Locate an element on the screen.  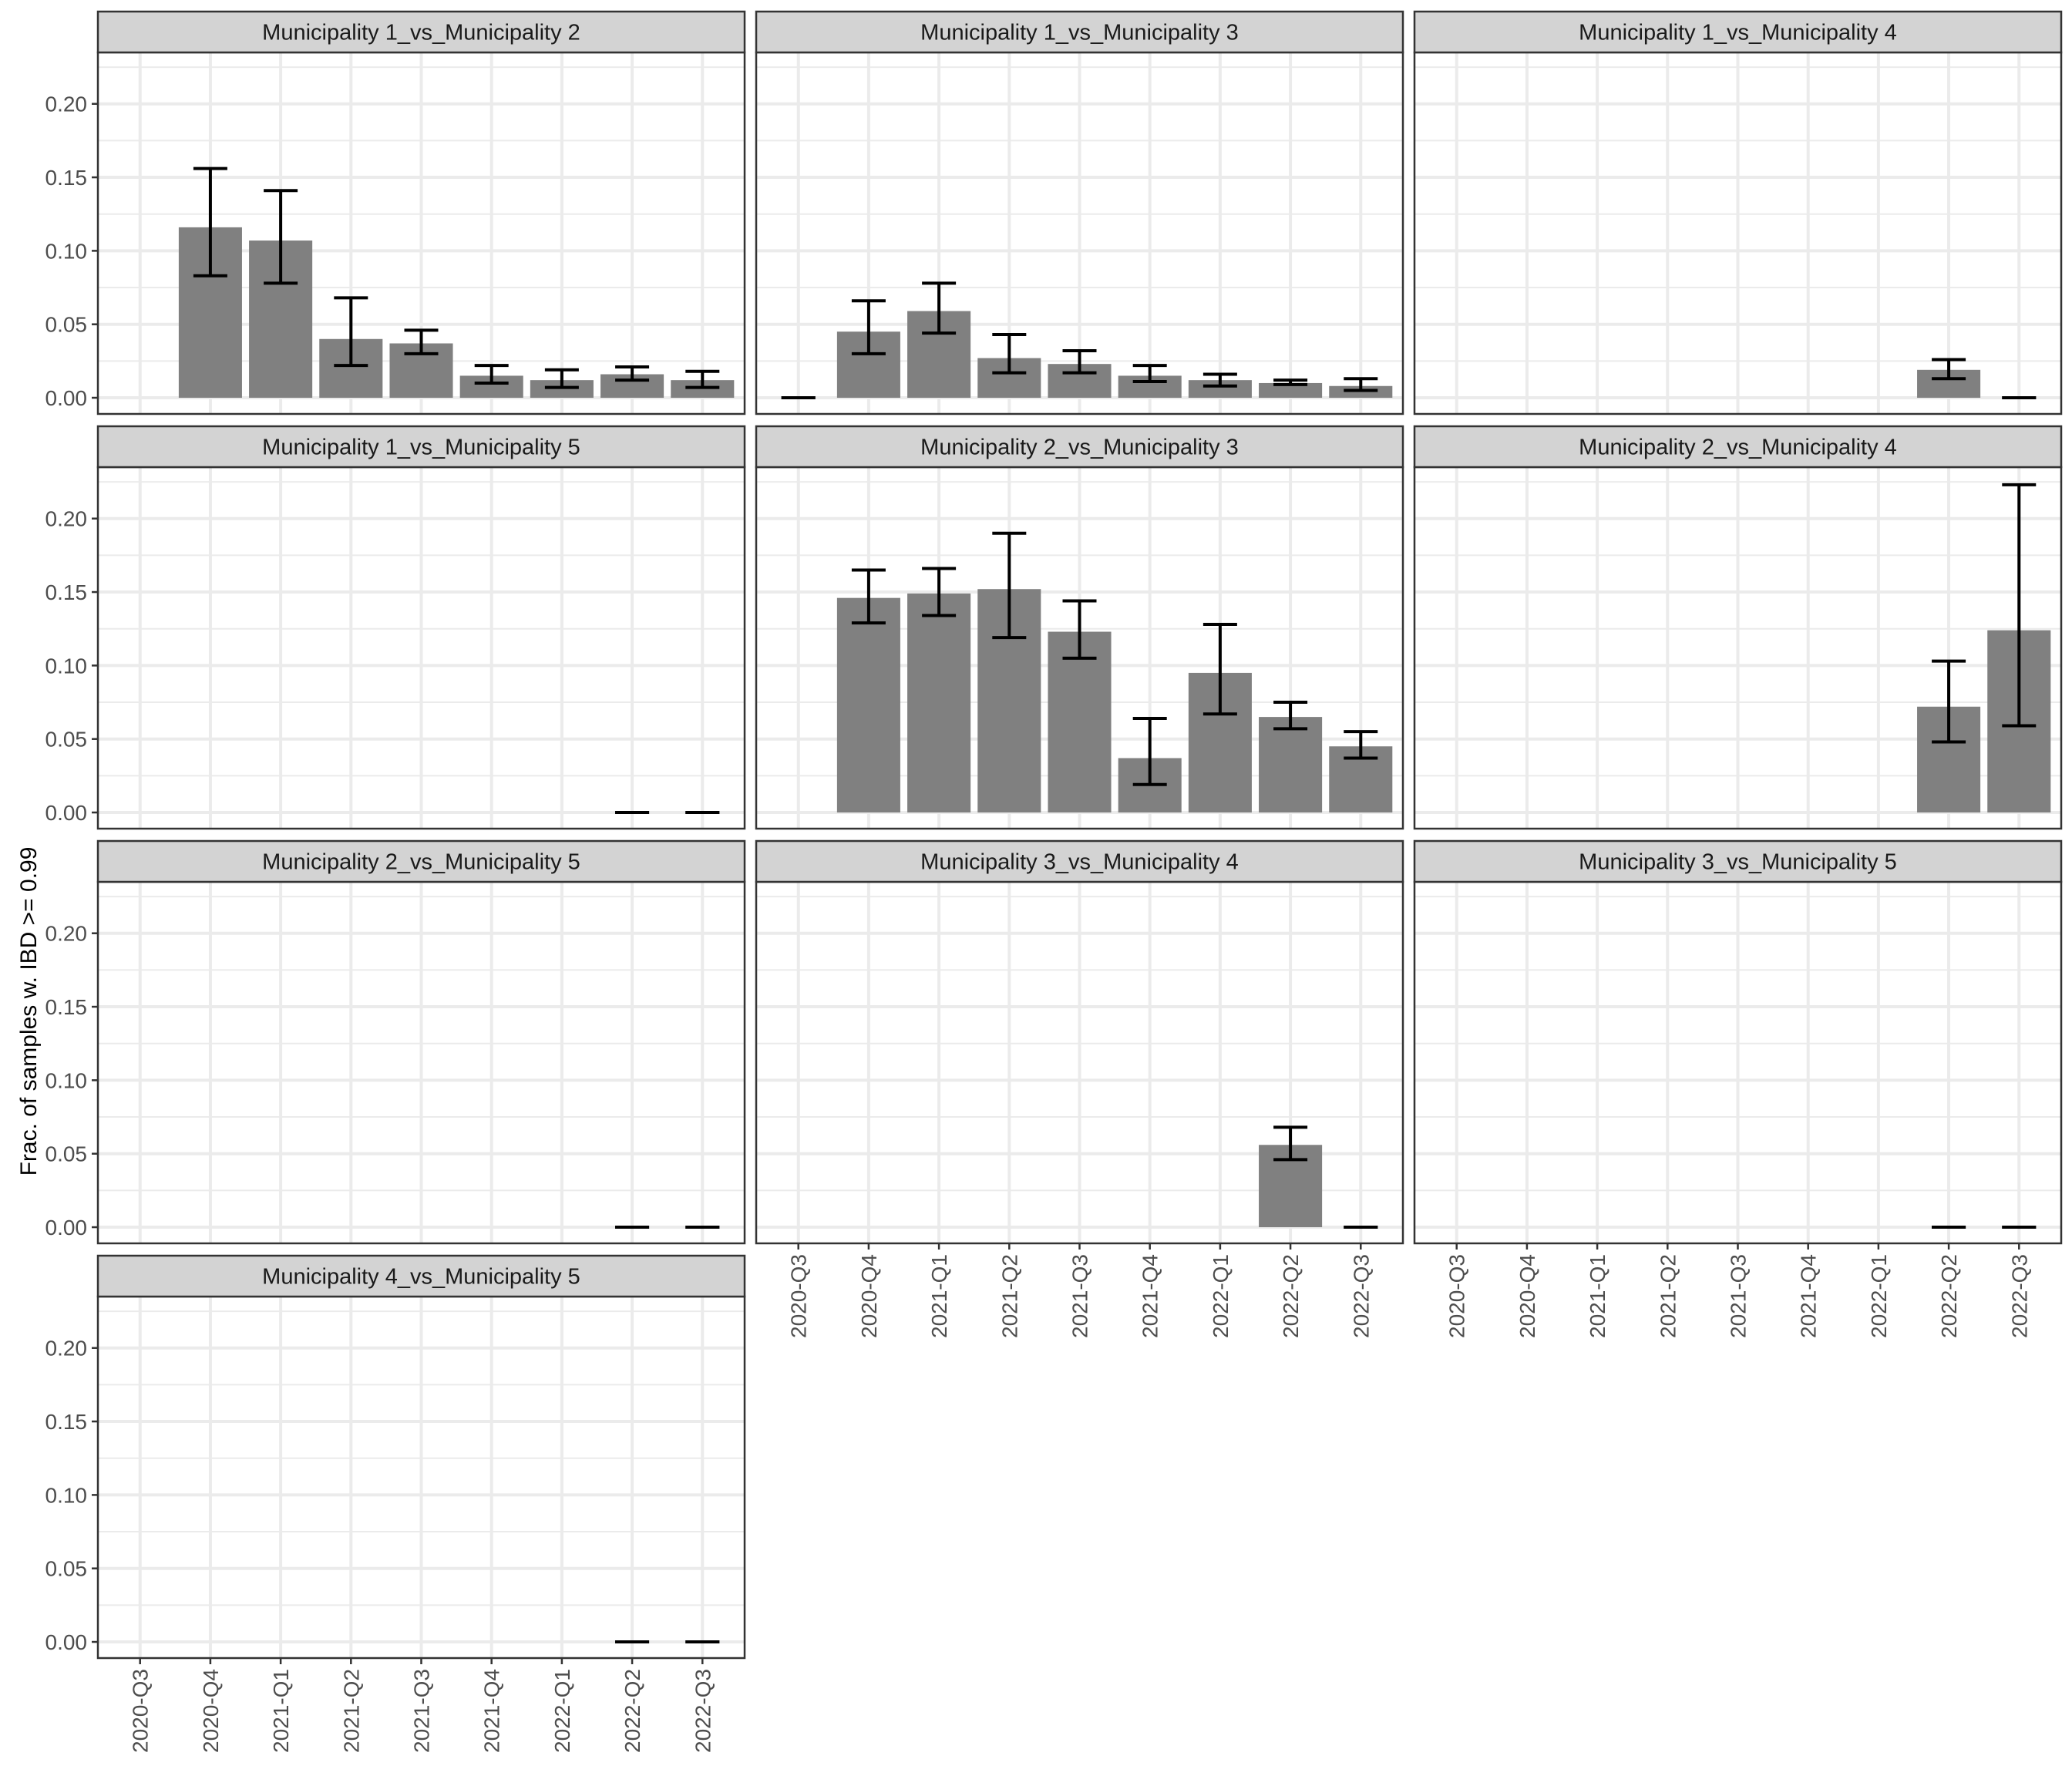
facet-title: Municipality 2_vs_Municipality 5 is located at coordinates (421, 863).